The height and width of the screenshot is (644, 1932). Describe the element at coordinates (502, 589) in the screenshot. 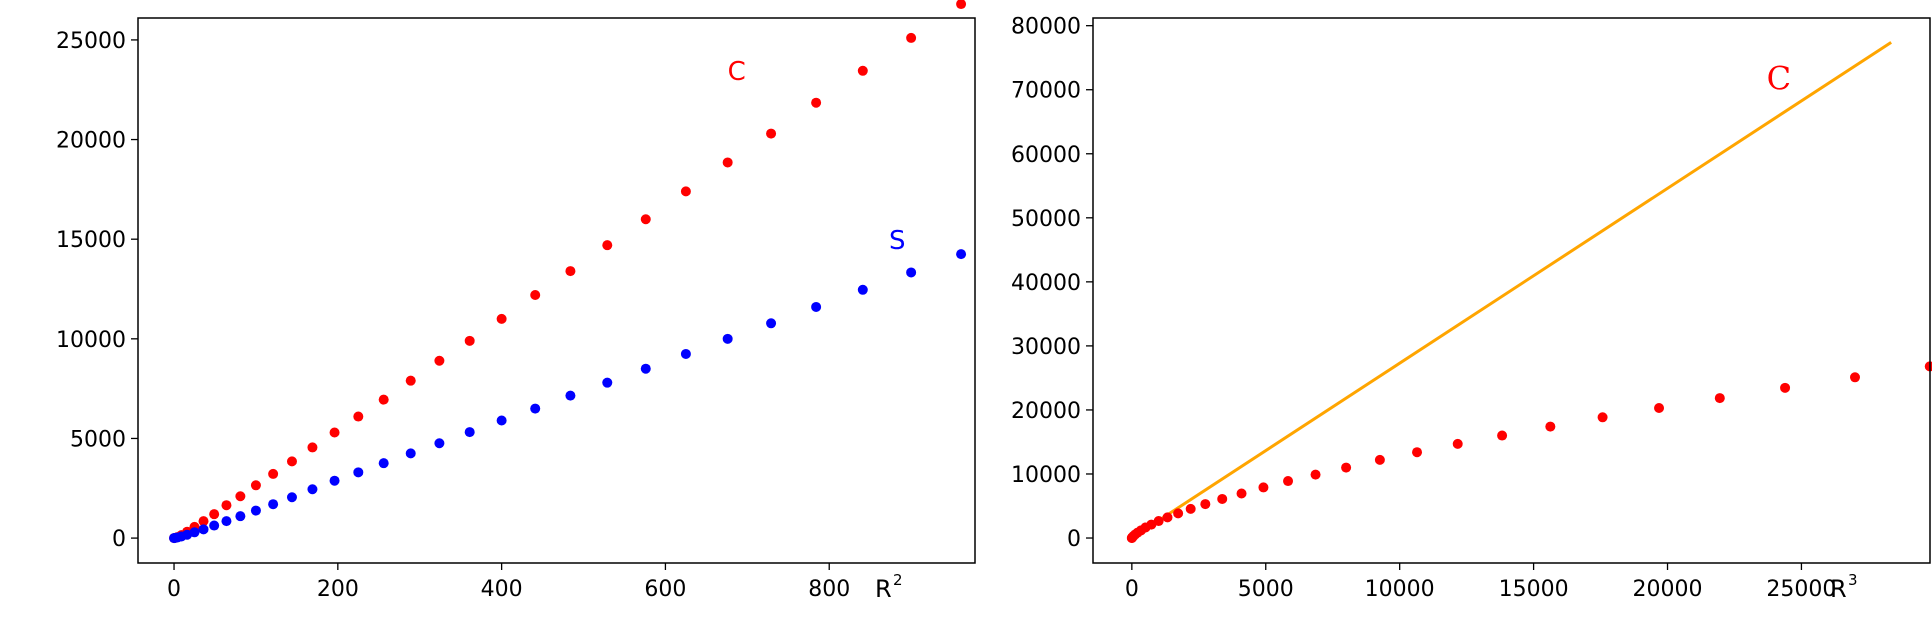

I see `left-x-tick-label: 400` at that location.